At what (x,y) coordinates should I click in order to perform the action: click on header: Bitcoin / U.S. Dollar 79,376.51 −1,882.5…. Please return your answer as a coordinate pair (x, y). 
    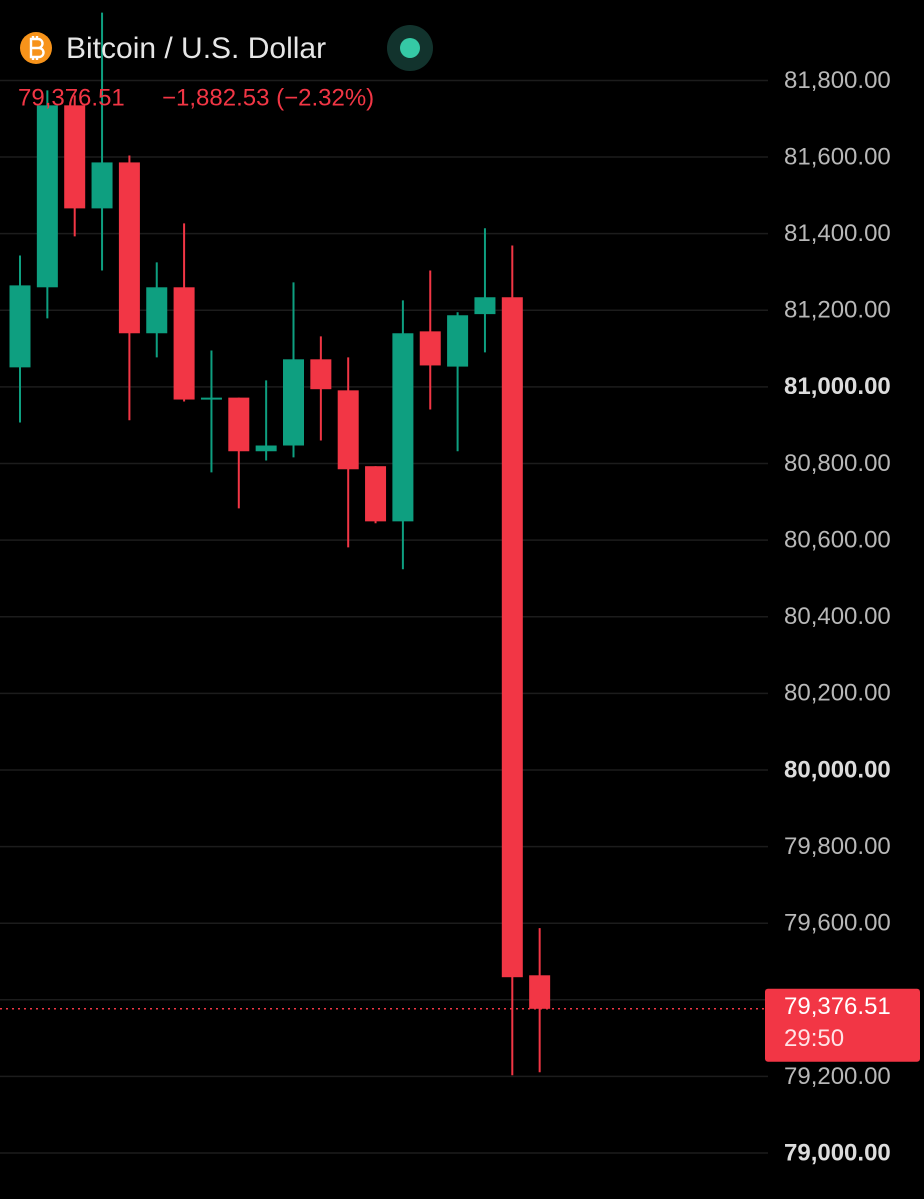
    Looking at the image, I should click on (225, 68).